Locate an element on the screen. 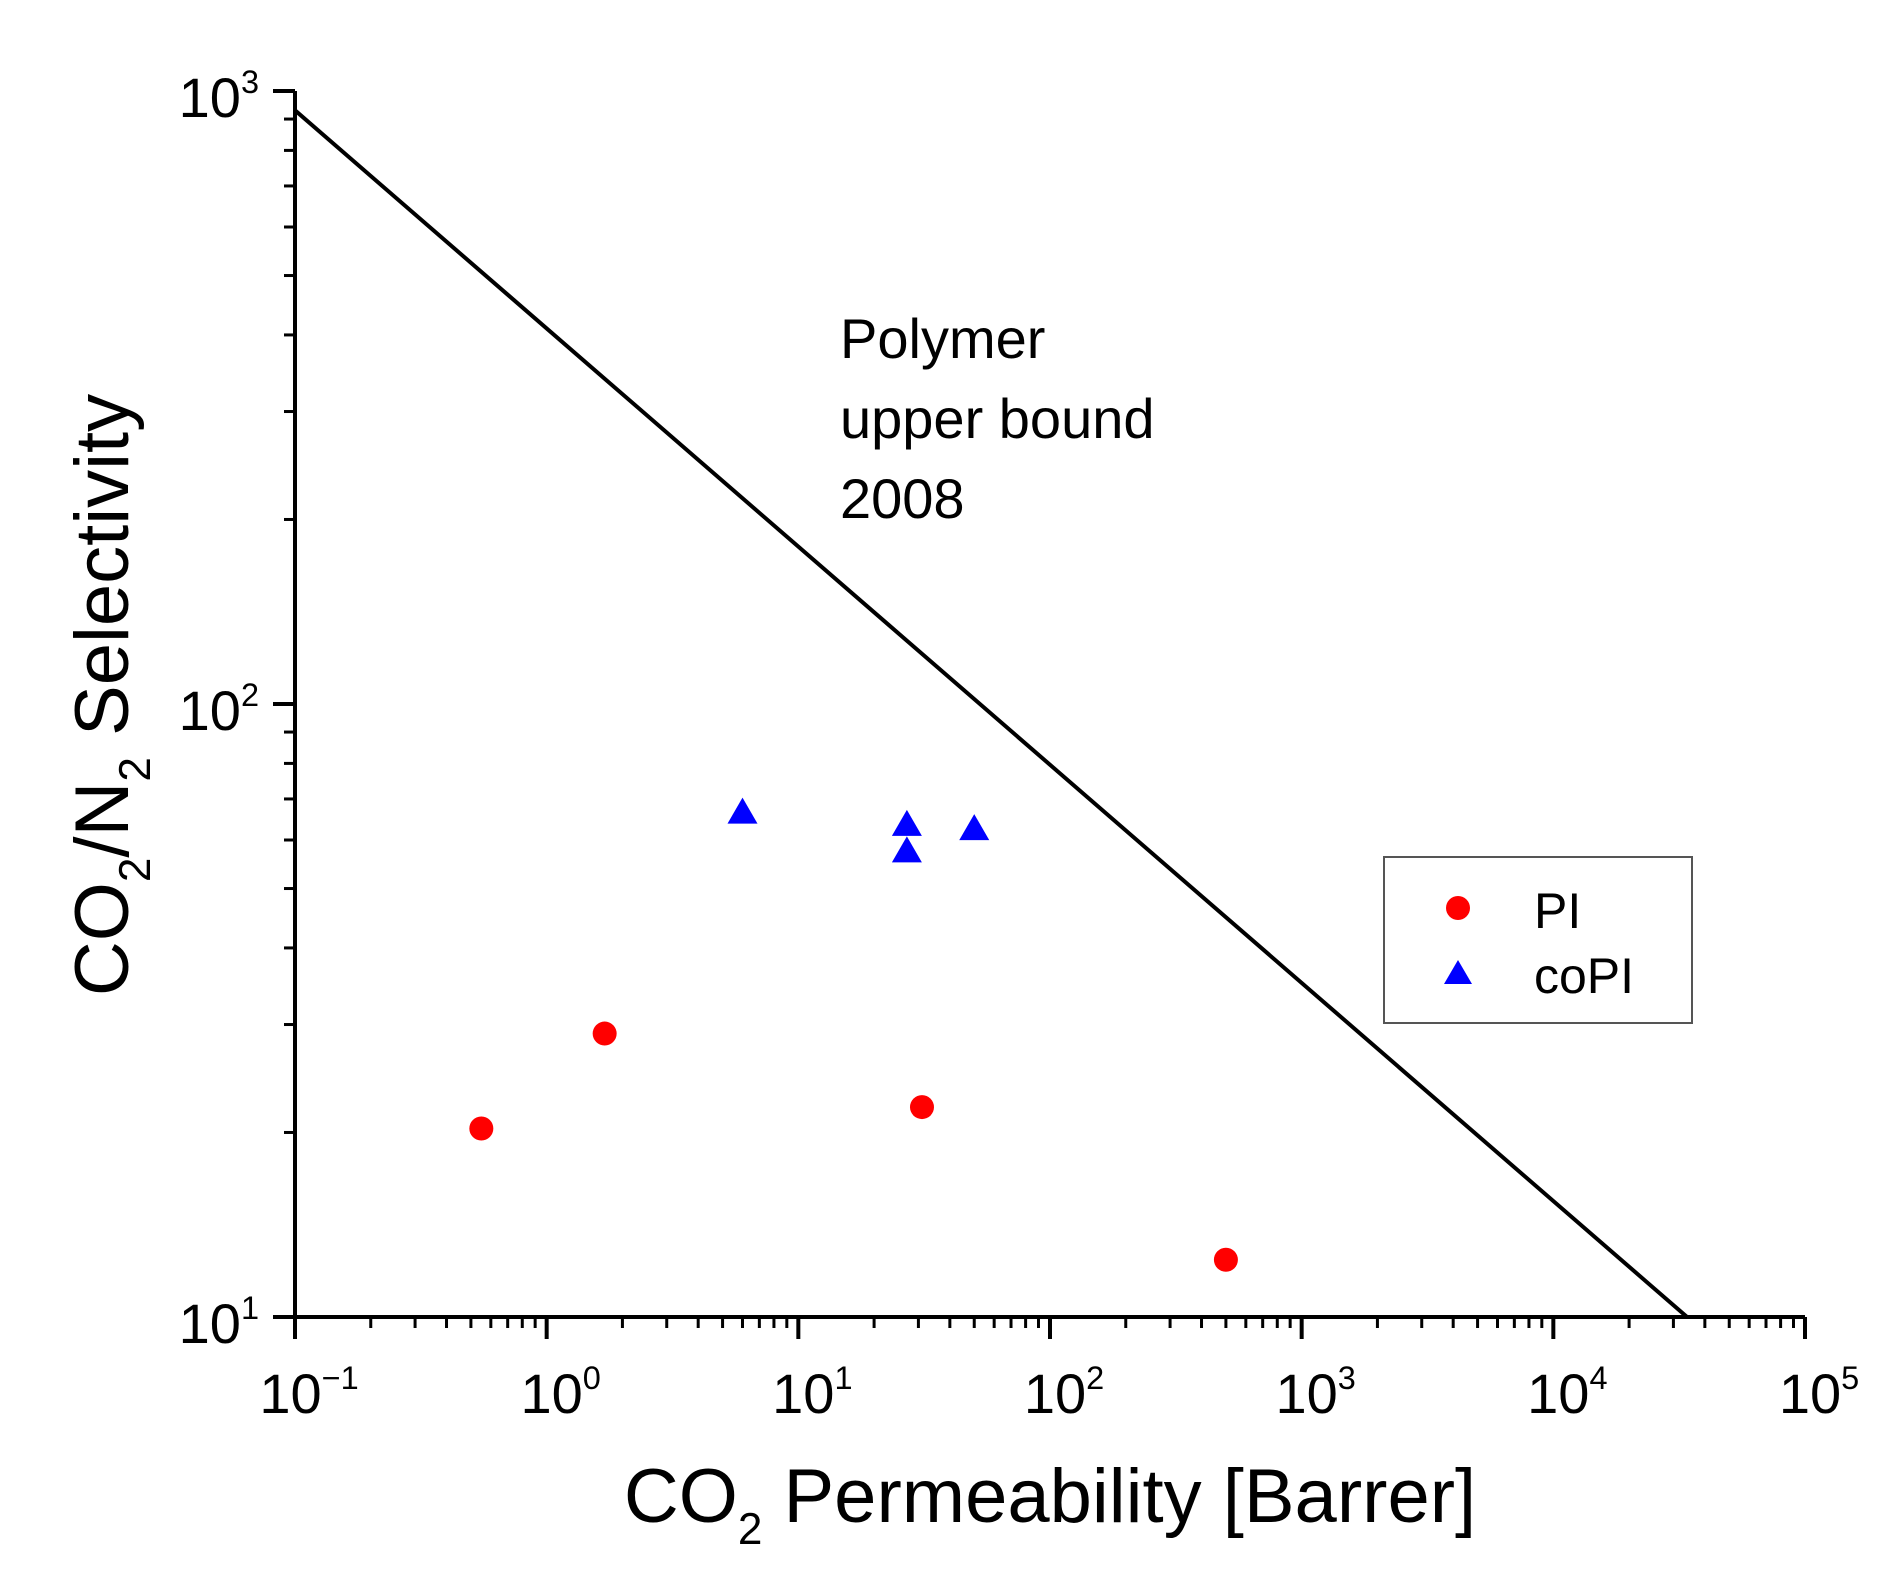  upper-bound-label: Polymer upper bound 2008 is located at coordinates (997, 418).